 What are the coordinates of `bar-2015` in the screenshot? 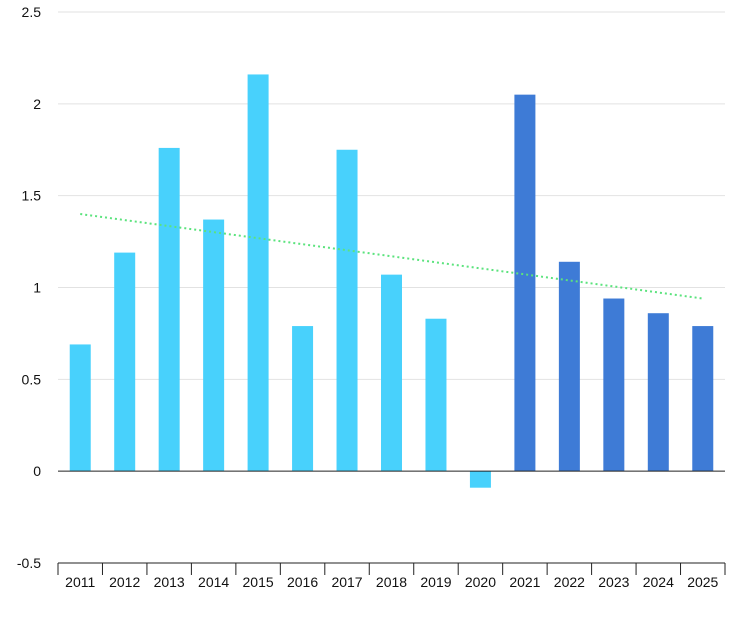 It's located at (258, 273).